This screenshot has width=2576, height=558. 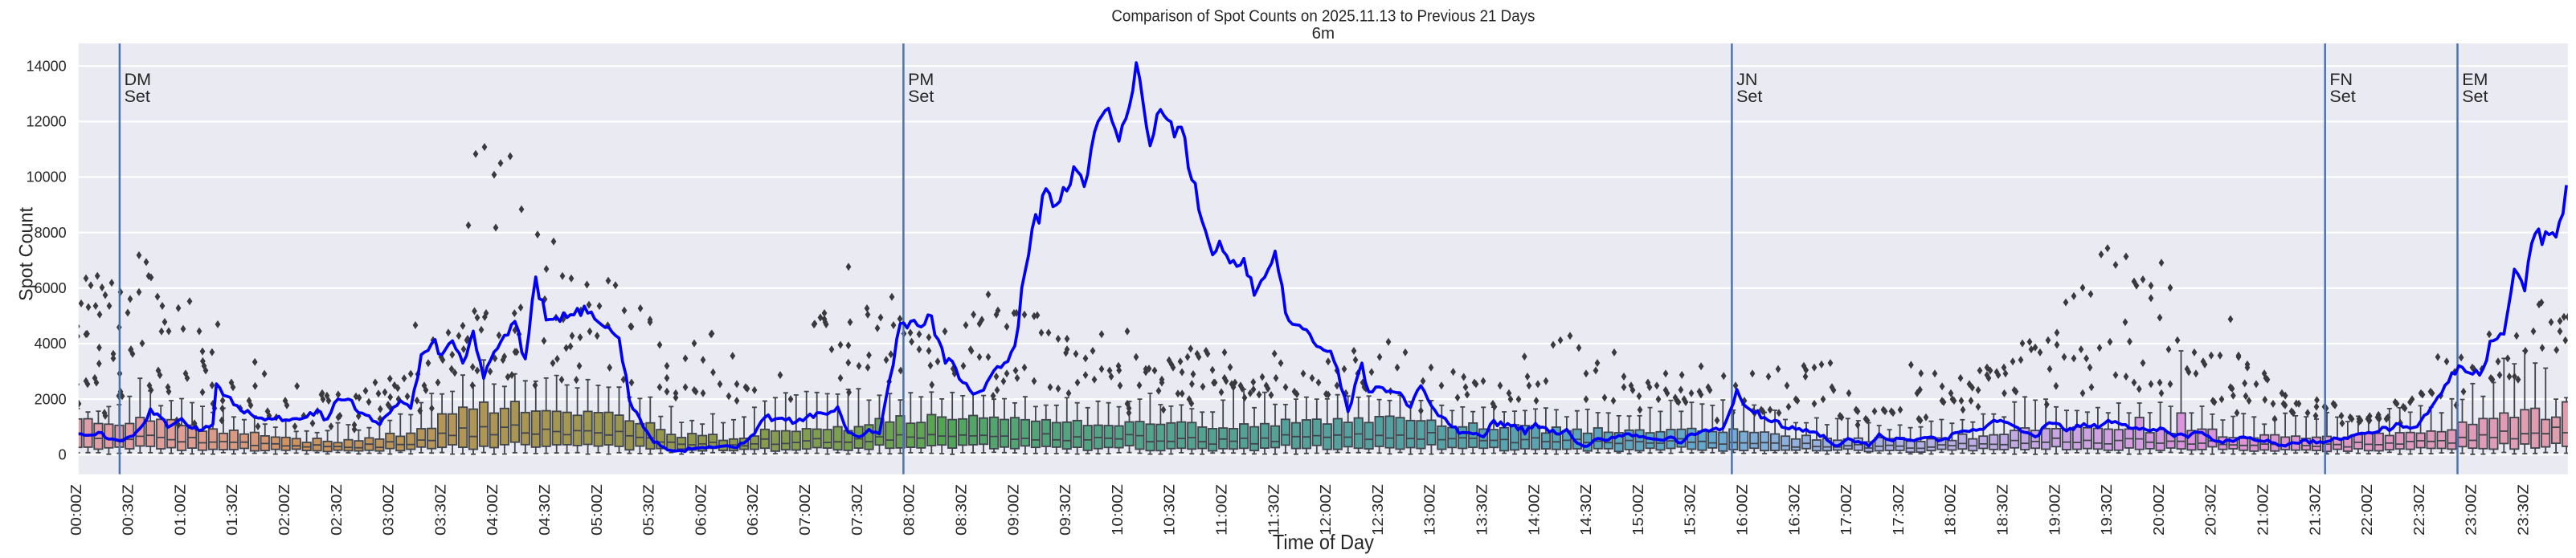 I want to click on svg-text: 4000, so click(x=51, y=344).